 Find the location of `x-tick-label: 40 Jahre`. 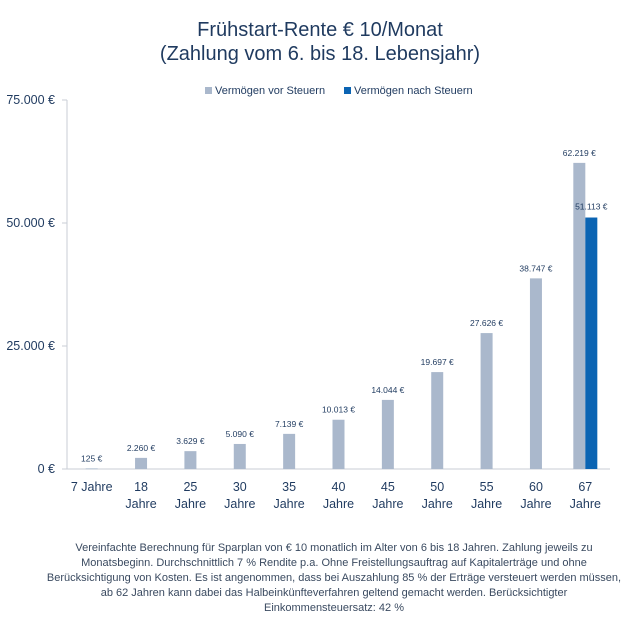

x-tick-label: 40 Jahre is located at coordinates (338, 495).